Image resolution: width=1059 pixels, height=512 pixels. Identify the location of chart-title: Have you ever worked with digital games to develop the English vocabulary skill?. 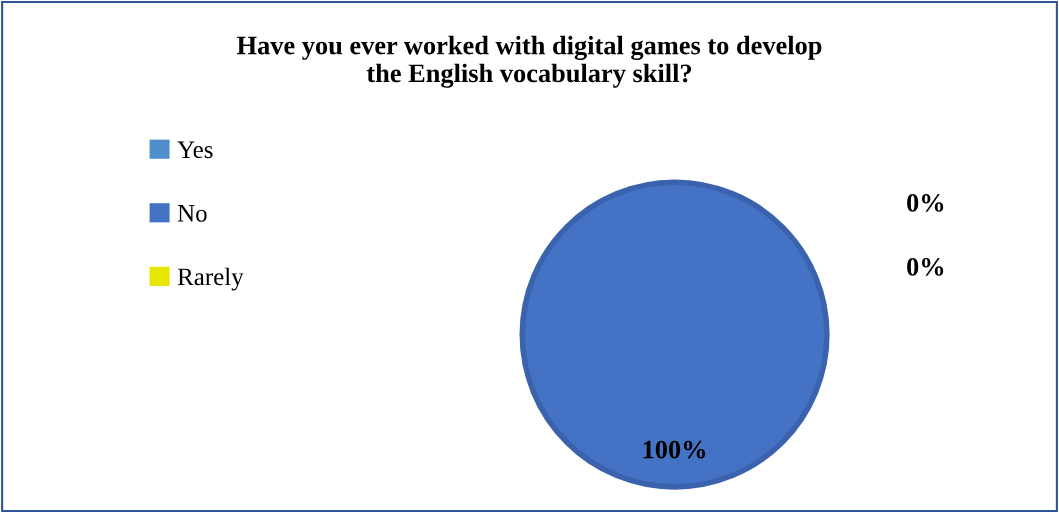
(529, 61).